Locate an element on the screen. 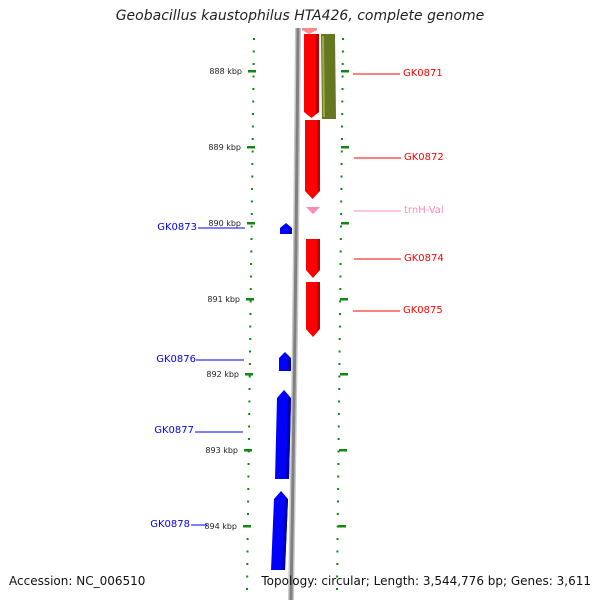 The height and width of the screenshot is (604, 600). gene-gk0872-shade is located at coordinates (318, 156).